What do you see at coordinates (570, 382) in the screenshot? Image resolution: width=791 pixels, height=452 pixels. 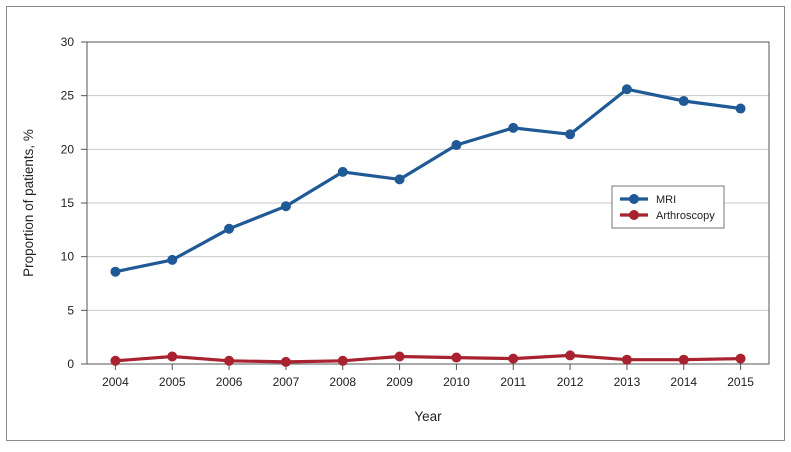 I see `x-tick-label: 2012` at bounding box center [570, 382].